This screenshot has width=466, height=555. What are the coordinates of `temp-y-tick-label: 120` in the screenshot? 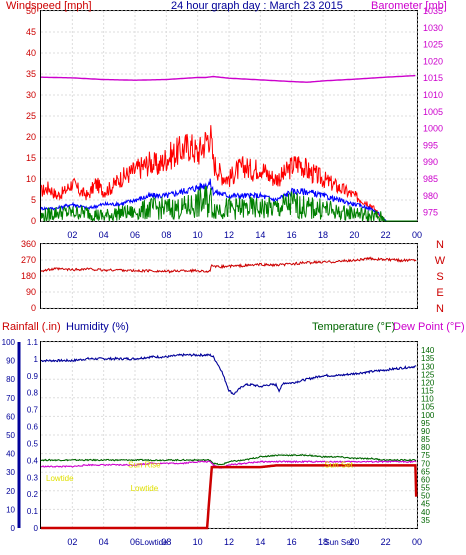 It's located at (428, 382).